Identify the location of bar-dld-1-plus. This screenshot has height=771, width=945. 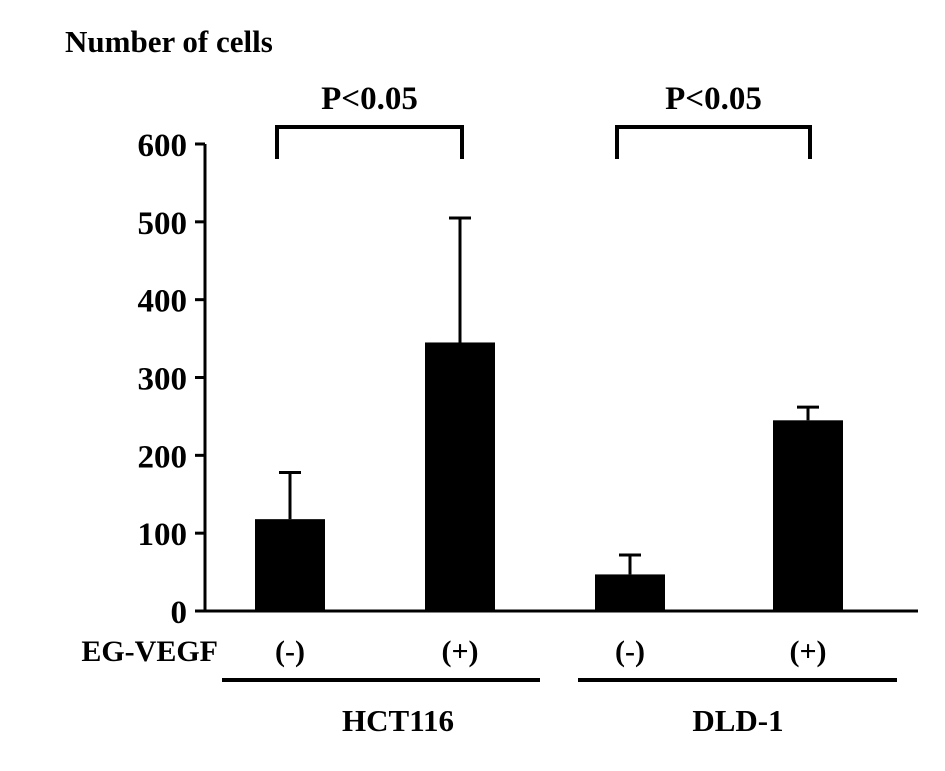
(808, 515).